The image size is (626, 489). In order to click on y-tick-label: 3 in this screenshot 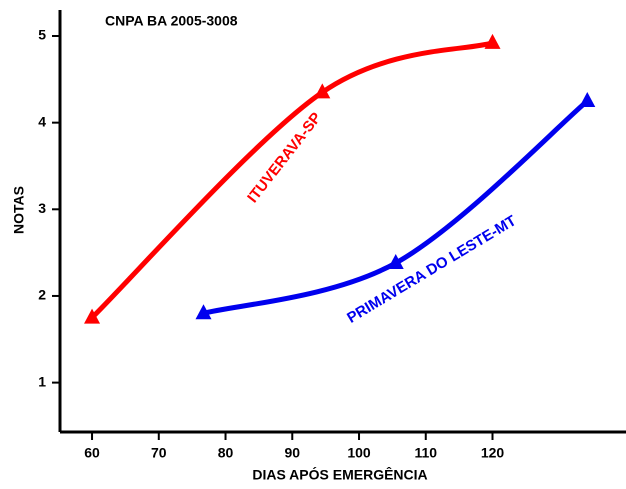, I will do `click(42, 208)`.